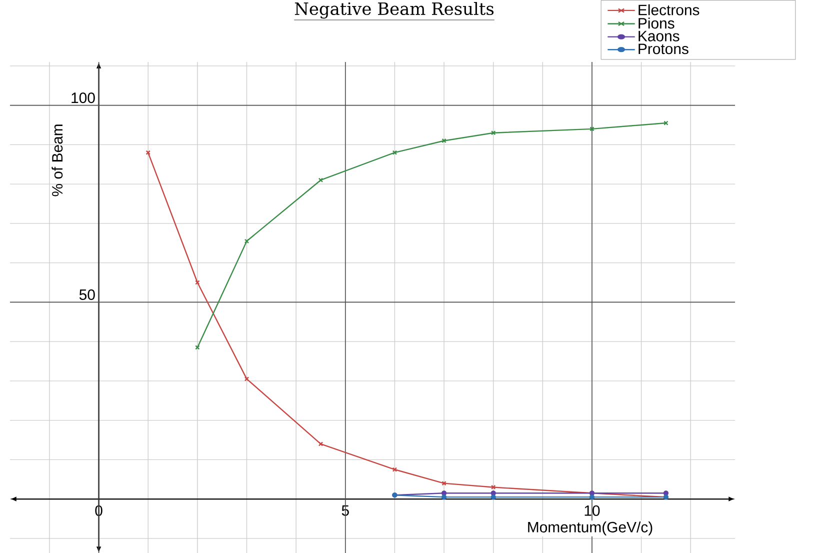 The image size is (838, 553). What do you see at coordinates (659, 36) in the screenshot?
I see `legend-label: Kaons` at bounding box center [659, 36].